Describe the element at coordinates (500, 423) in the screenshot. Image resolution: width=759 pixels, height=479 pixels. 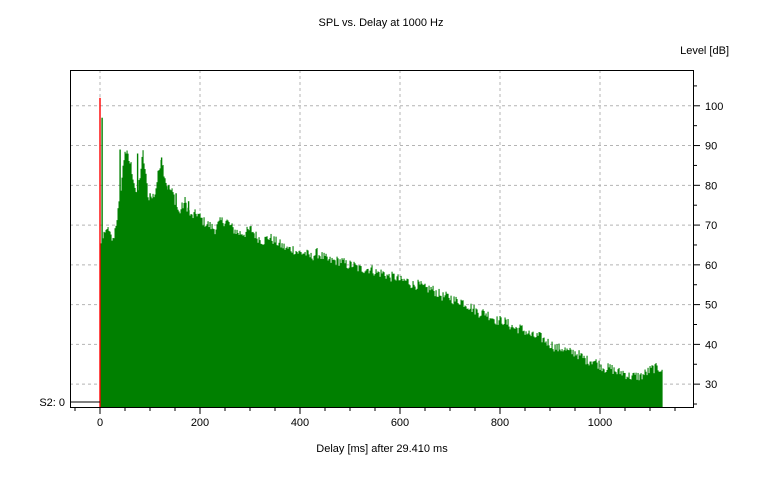
I see `x-tick-label: 800` at that location.